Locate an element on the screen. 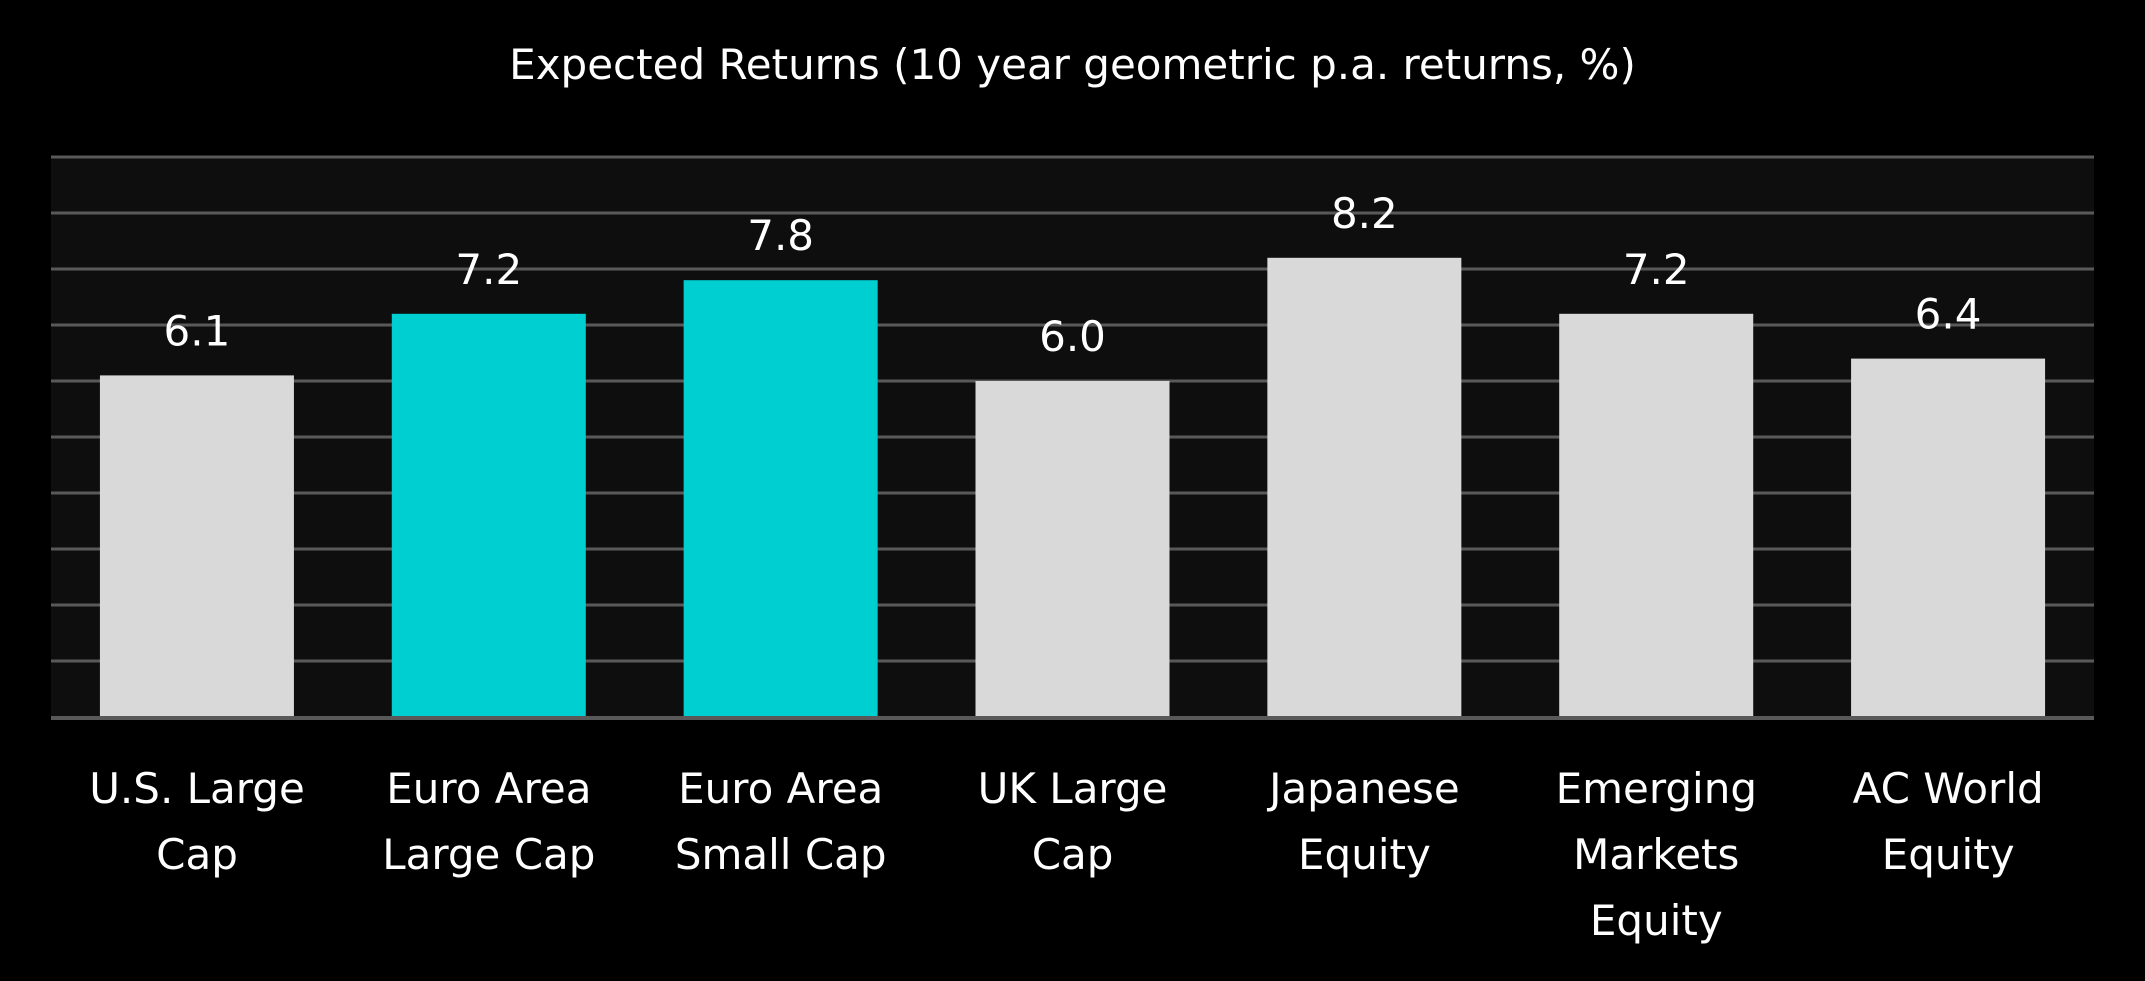  category-label-line: Japanese is located at coordinates (1364, 788).